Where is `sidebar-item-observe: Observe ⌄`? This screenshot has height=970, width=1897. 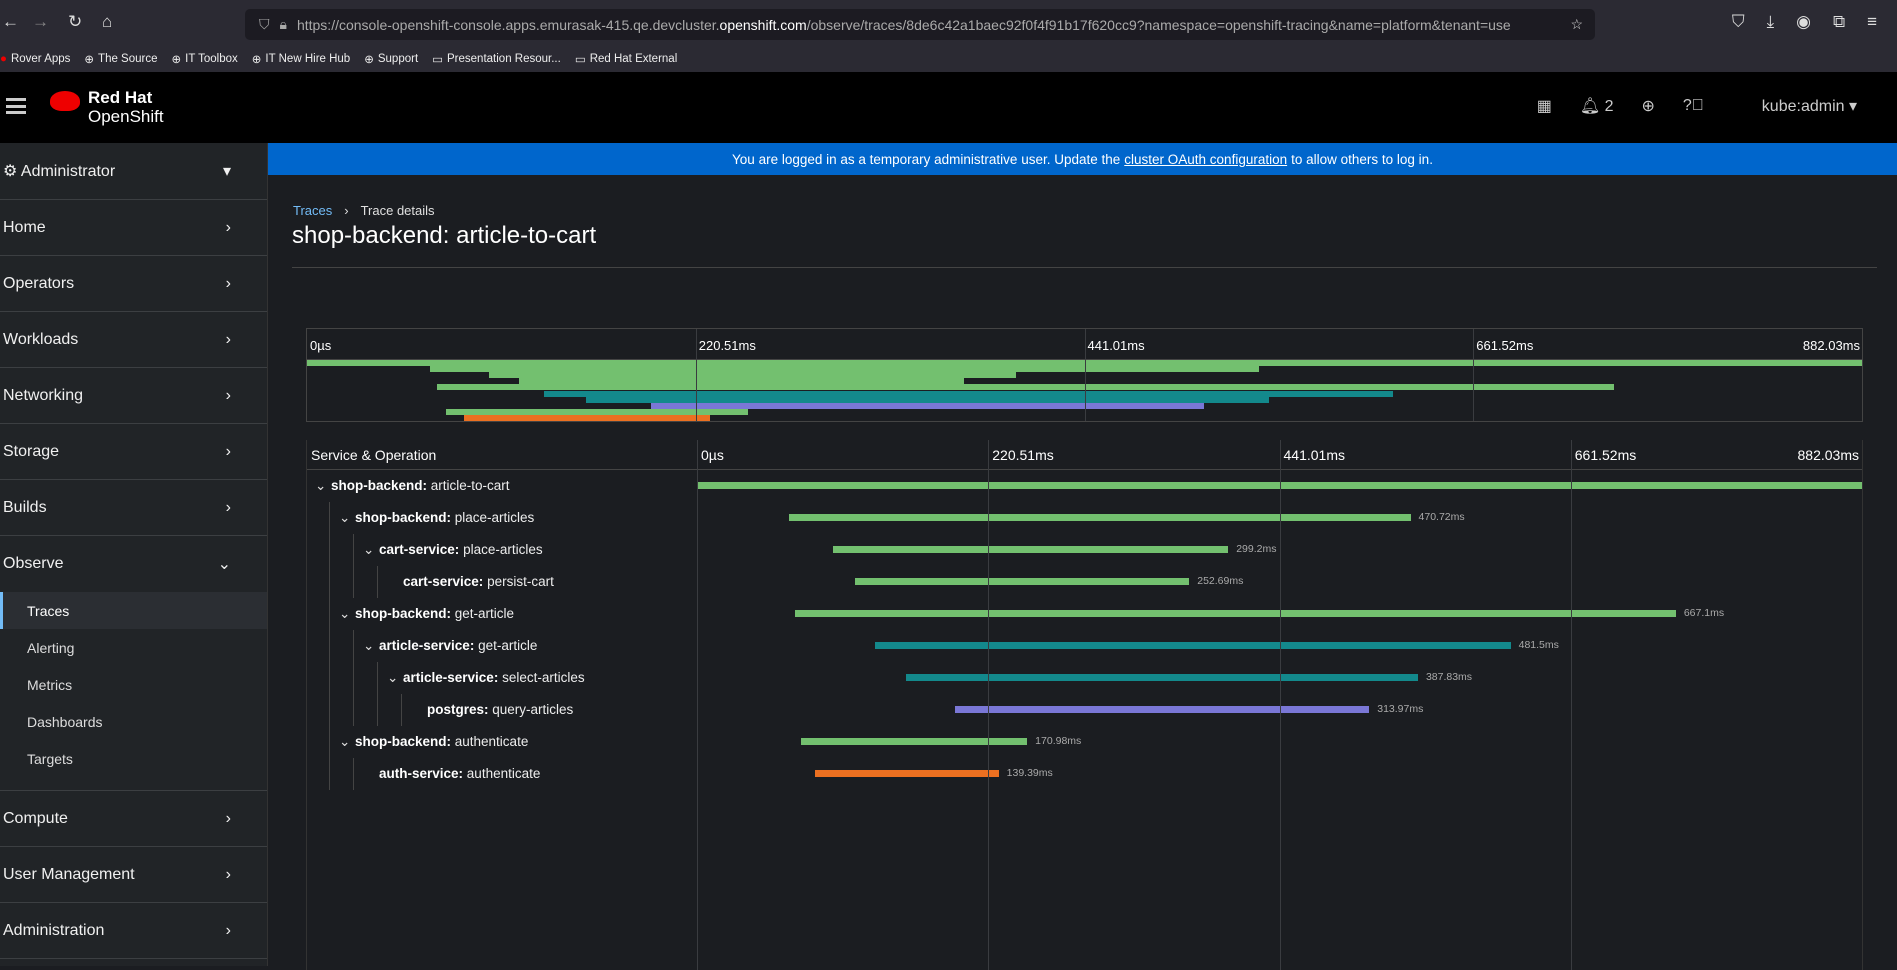
sidebar-item-observe: Observe ⌄ is located at coordinates (117, 564).